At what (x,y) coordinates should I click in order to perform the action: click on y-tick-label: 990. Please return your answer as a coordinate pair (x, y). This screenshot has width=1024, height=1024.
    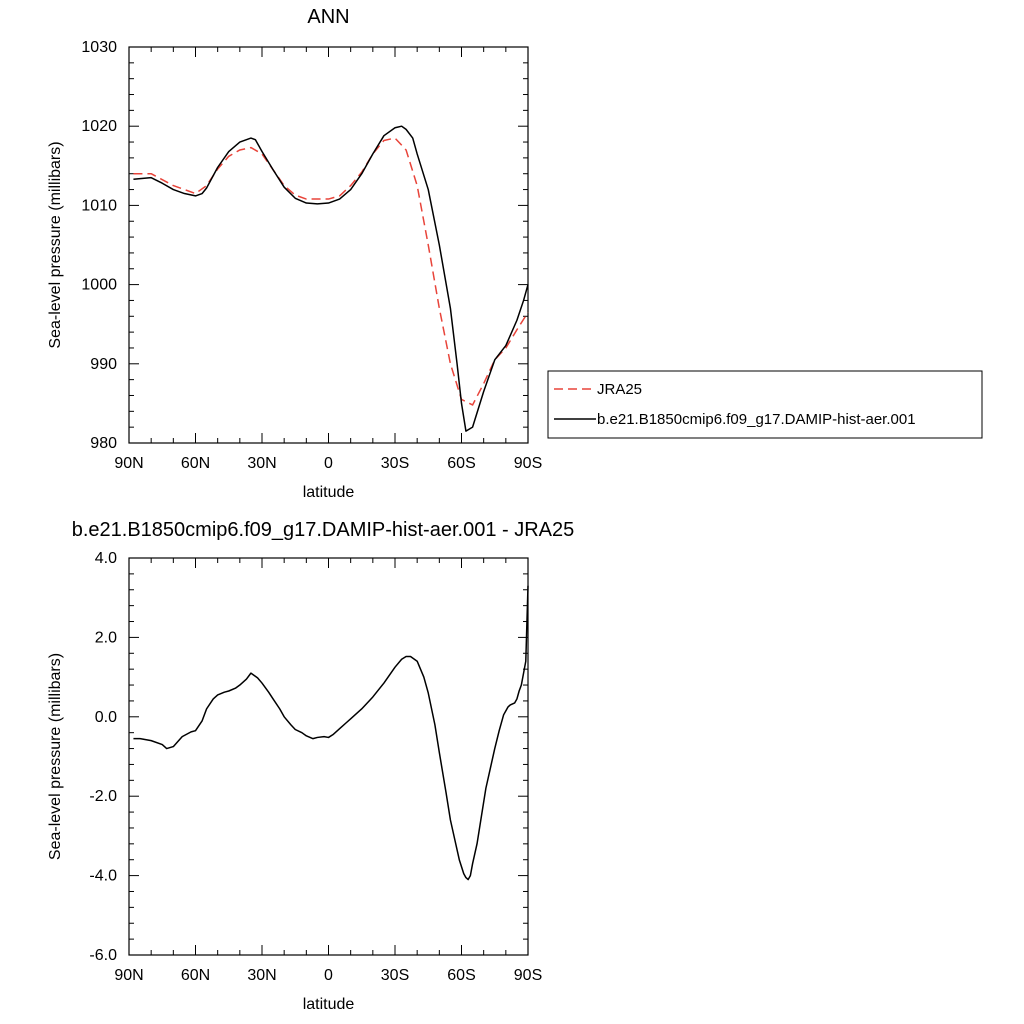
    Looking at the image, I should click on (103, 364).